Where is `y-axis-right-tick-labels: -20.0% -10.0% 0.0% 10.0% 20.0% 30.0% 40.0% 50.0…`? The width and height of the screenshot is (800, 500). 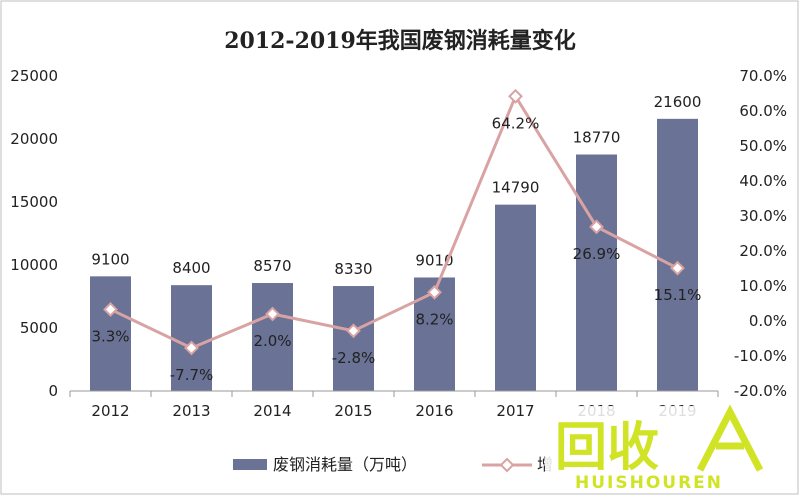 y-axis-right-tick-labels: -20.0% -10.0% 0.0% 10.0% 20.0% 30.0% 40.0% 50.0… is located at coordinates (760, 233).